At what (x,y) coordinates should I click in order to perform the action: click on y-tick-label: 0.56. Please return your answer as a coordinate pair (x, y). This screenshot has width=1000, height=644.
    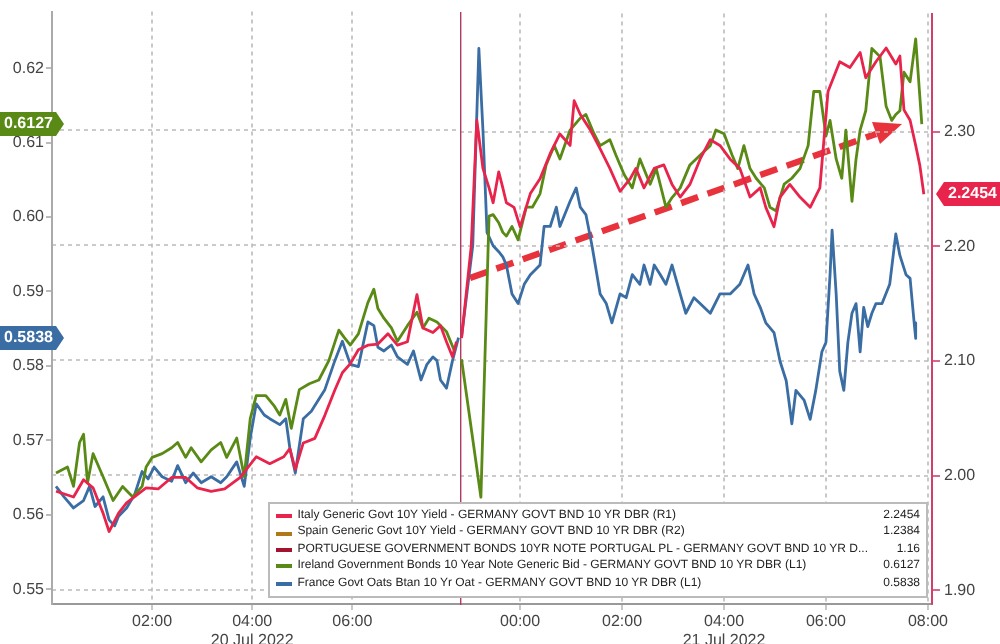
    Looking at the image, I should click on (29, 514).